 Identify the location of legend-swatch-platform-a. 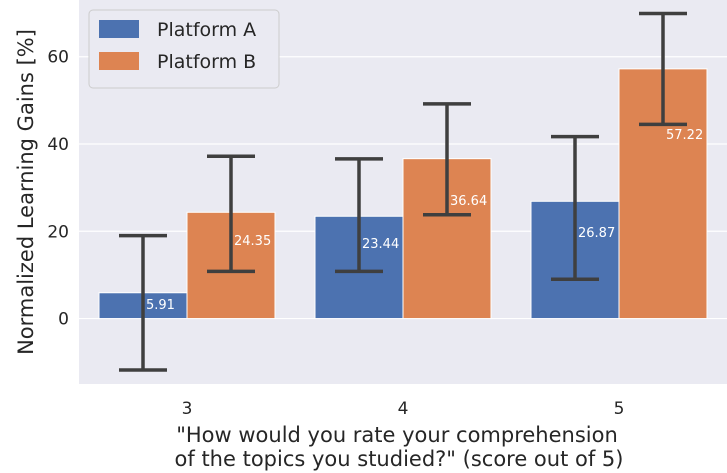
(119, 29).